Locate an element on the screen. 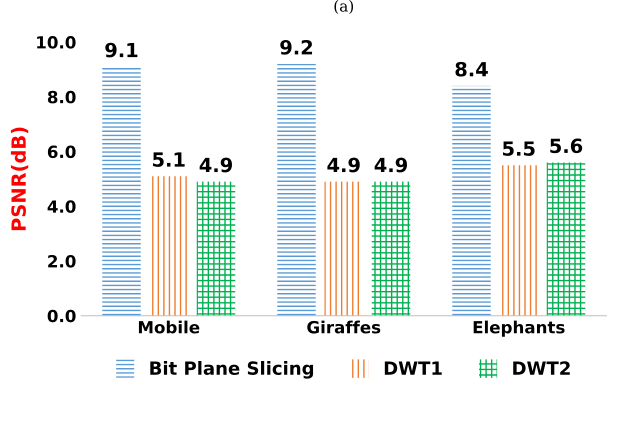  legend-label: Bit Plane Slicing is located at coordinates (232, 369).